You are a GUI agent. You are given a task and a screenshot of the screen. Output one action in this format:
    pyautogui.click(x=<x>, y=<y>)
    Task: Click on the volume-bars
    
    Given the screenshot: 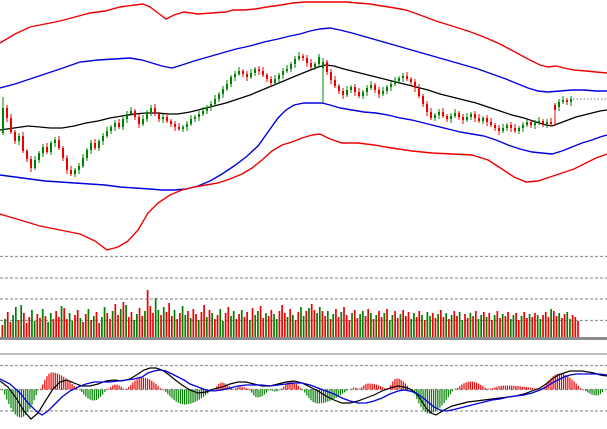 What is the action you would take?
    pyautogui.click(x=290, y=313)
    